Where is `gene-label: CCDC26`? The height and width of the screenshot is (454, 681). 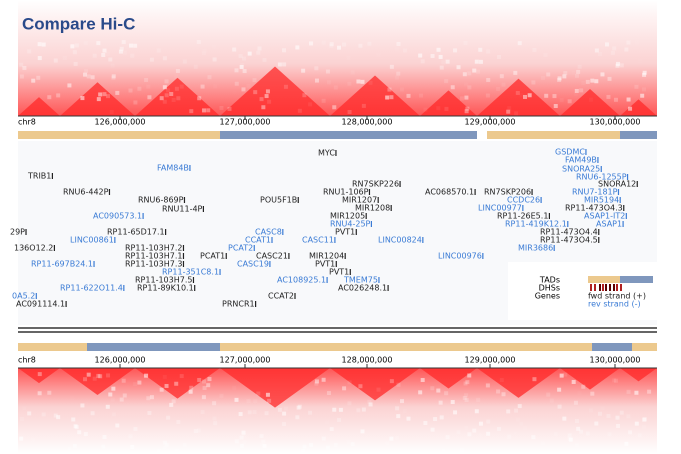
gene-label: CCDC26 is located at coordinates (523, 200).